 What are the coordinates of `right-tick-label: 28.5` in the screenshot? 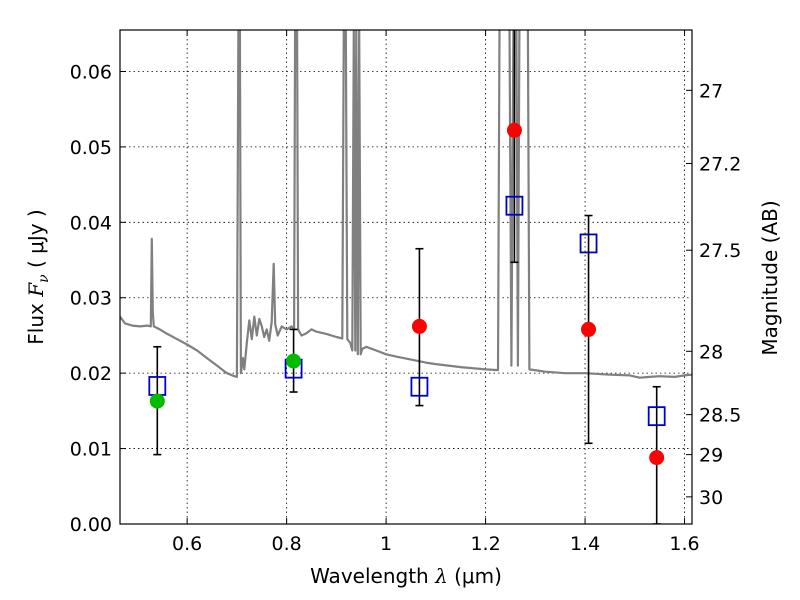 It's located at (720, 416).